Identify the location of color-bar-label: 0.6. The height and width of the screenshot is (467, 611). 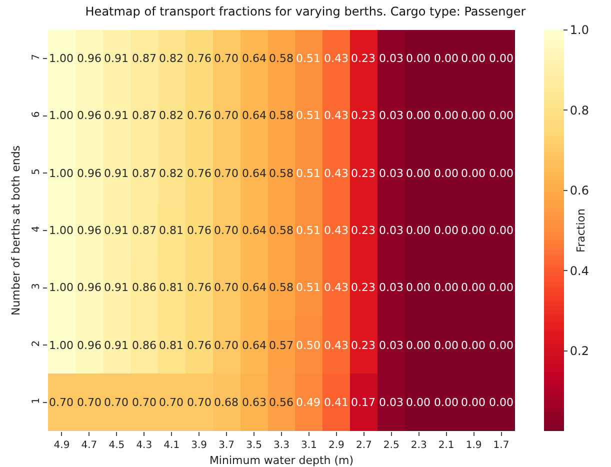
(579, 191).